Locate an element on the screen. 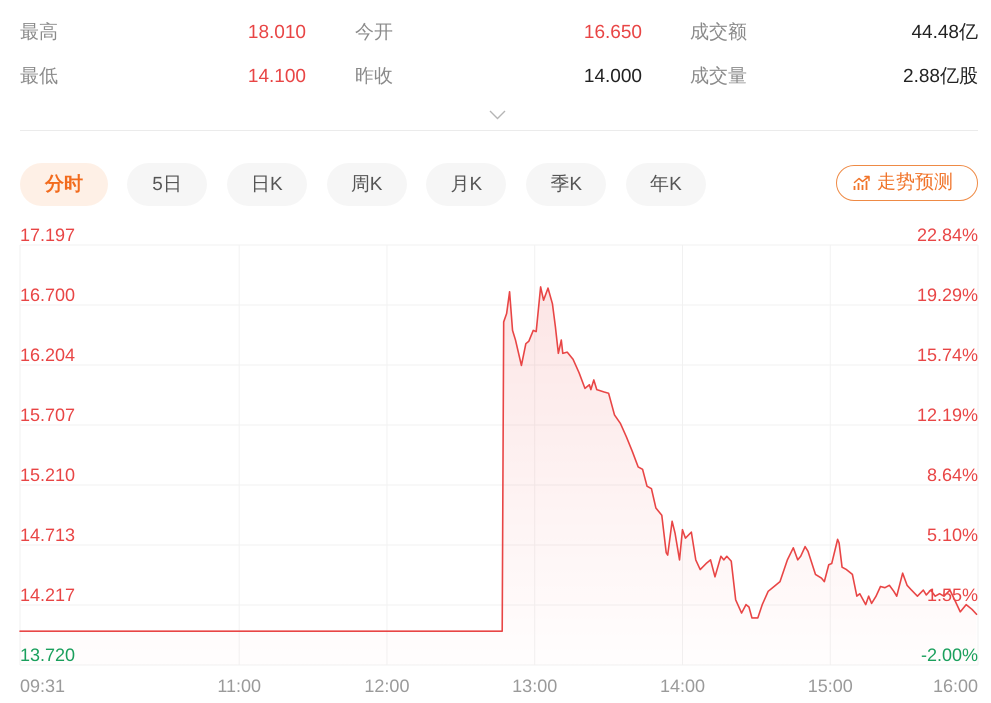 The image size is (991, 703). x-tick-label: 15:00 is located at coordinates (830, 686).